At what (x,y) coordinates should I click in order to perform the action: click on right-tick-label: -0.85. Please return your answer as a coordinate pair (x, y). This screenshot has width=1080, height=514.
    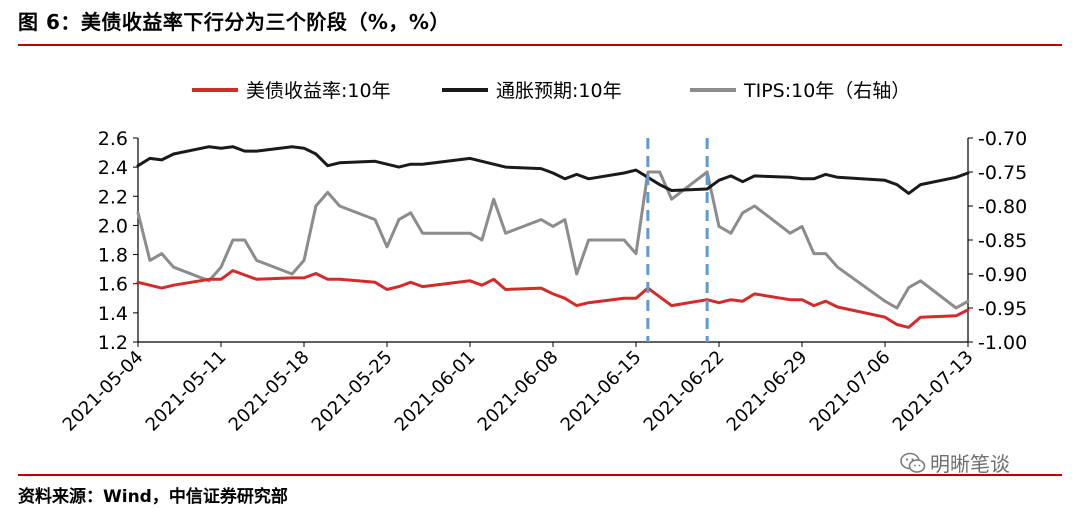
    Looking at the image, I should click on (1002, 241).